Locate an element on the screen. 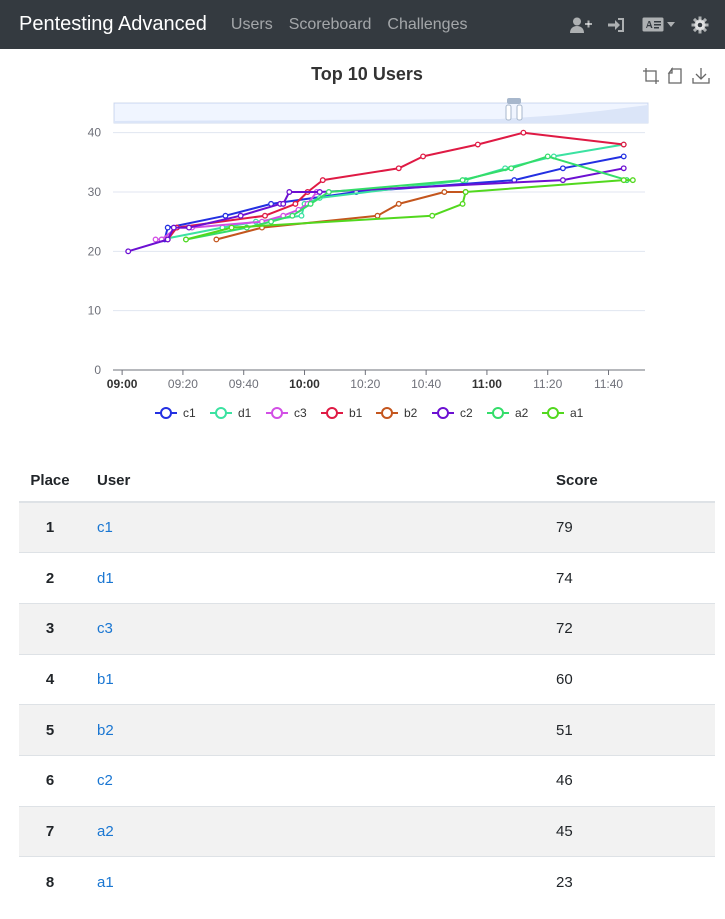 This screenshot has height=919, width=725. chart-legend: c1 d1 c3 b1 b2 c2 a2 a1 is located at coordinates (369, 413).